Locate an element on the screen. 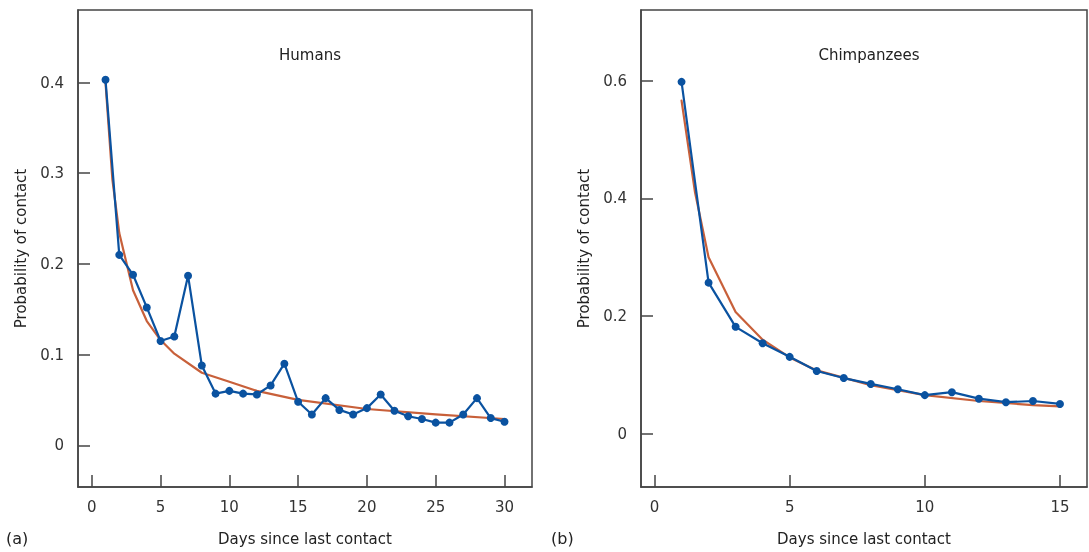 The height and width of the screenshot is (552, 1089). text: Chimpanzees is located at coordinates (869, 54).